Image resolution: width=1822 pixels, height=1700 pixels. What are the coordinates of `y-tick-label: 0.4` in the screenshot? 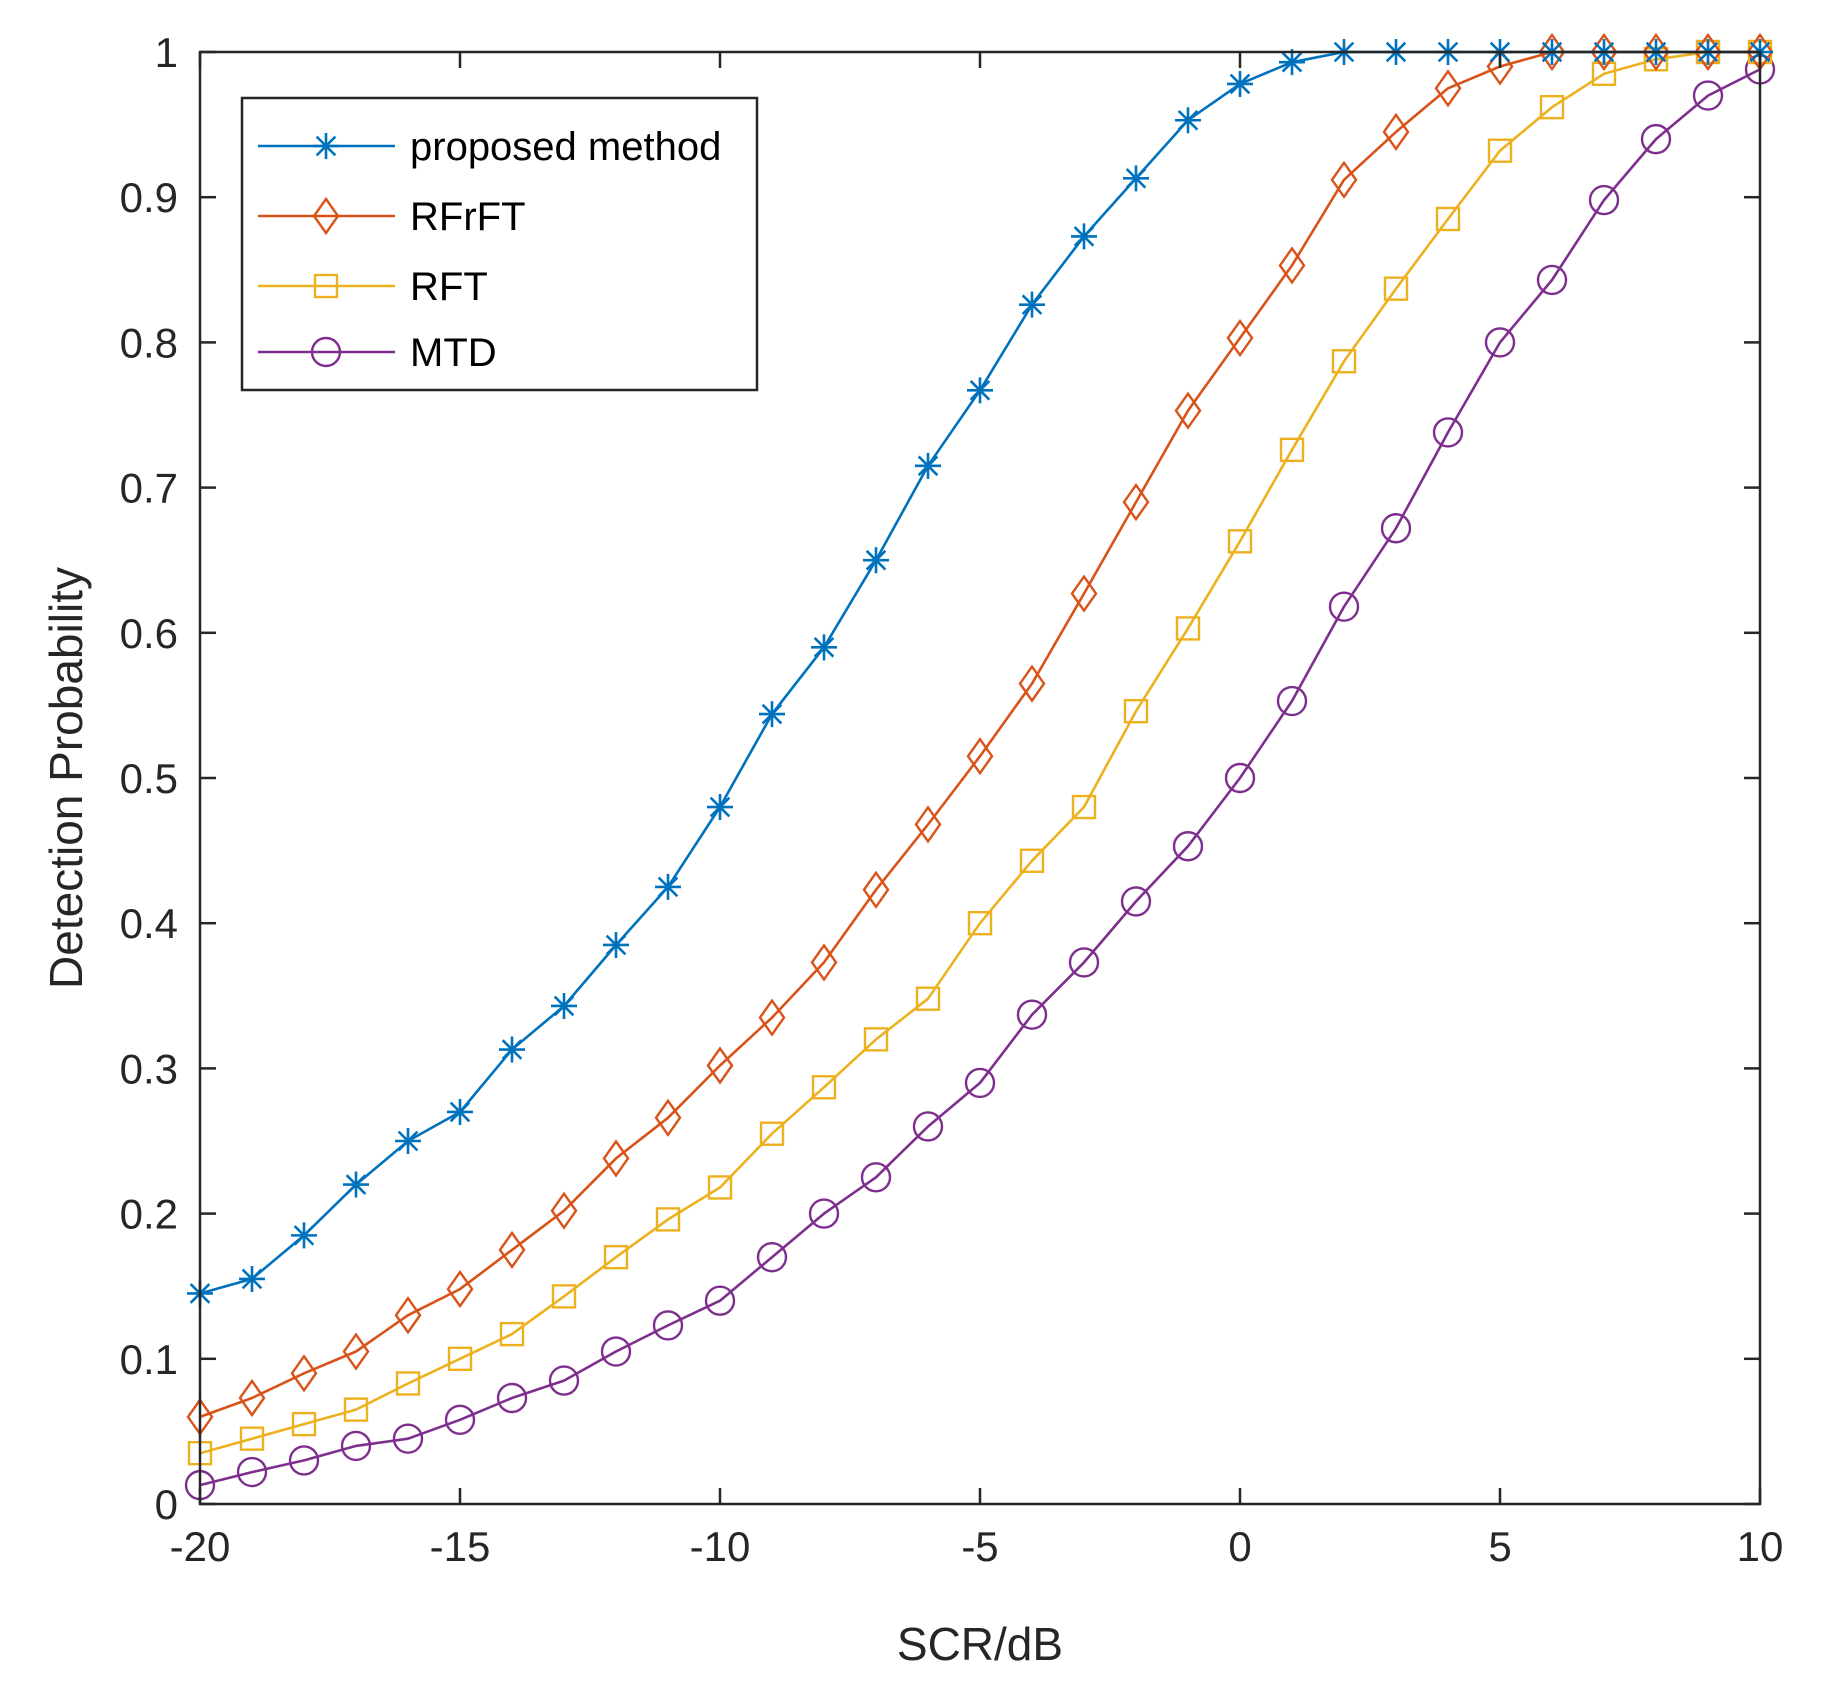 It's located at (149, 923).